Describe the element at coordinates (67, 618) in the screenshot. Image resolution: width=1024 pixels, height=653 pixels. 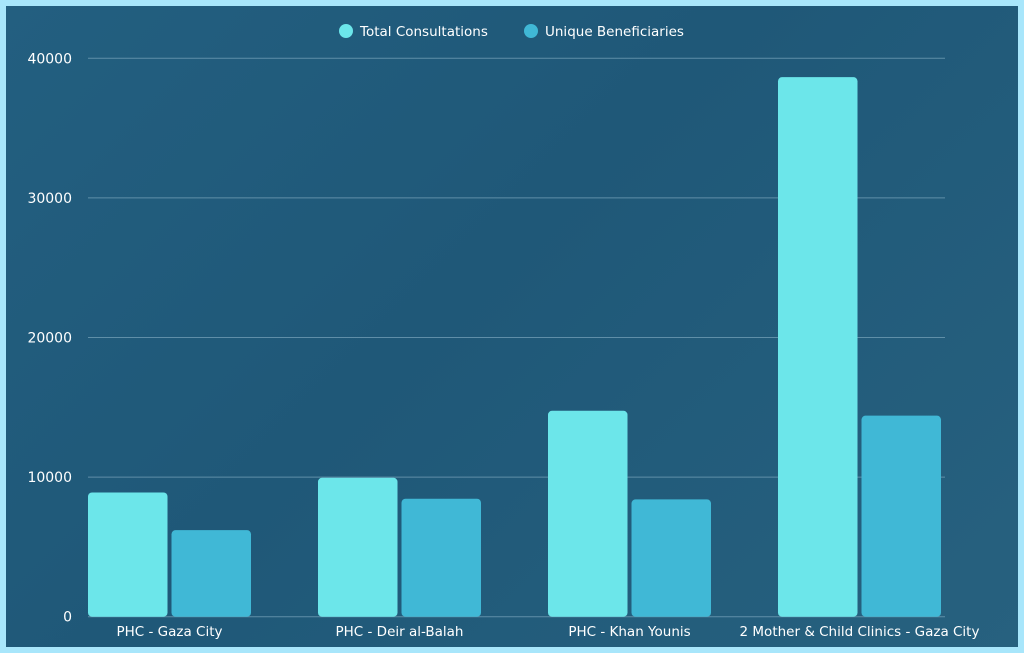
I see `y-tick-label: 0` at that location.